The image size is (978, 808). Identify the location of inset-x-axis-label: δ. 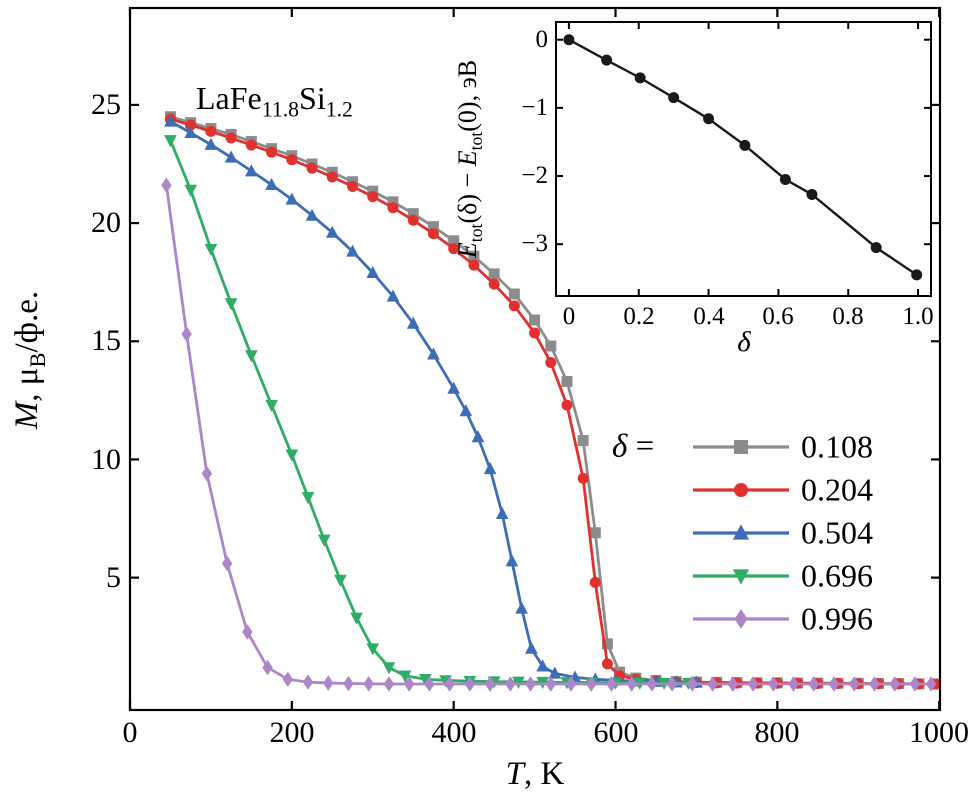
(744, 342).